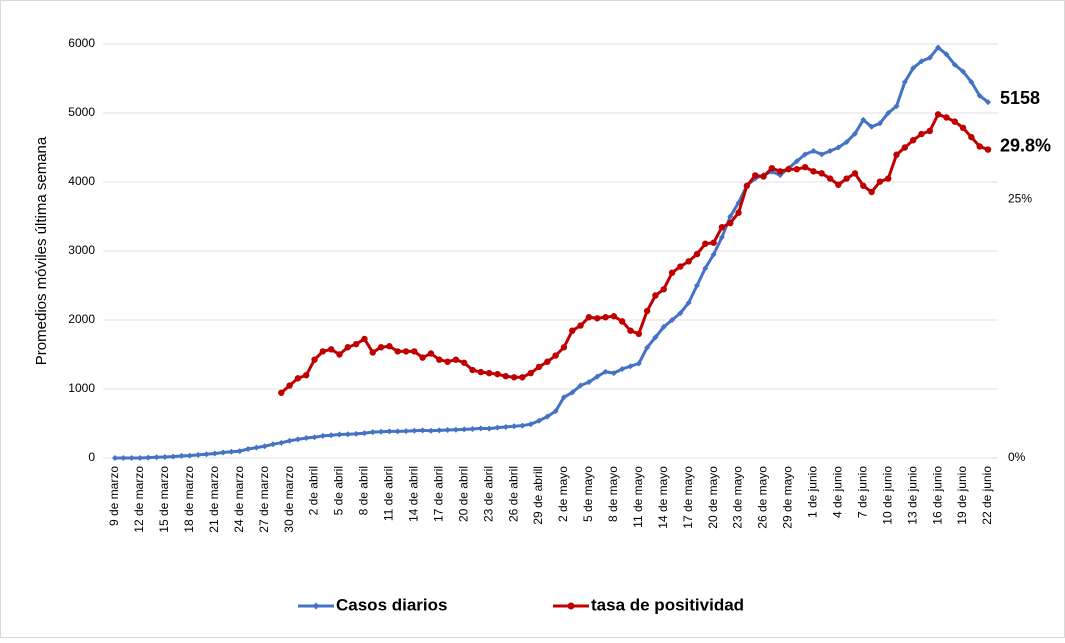 The width and height of the screenshot is (1065, 643). I want to click on x-tick-label: 22 de junio, so click(987, 495).